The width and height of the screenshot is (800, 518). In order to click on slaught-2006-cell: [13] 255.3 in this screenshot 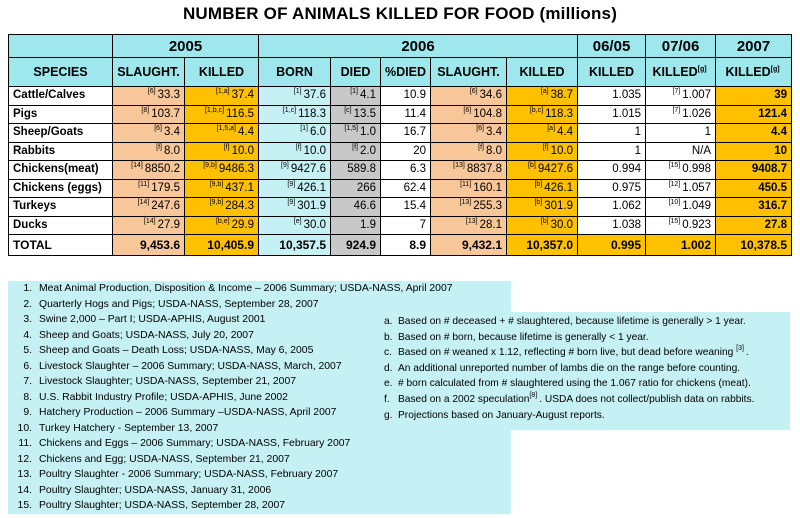, I will do `click(468, 207)`.